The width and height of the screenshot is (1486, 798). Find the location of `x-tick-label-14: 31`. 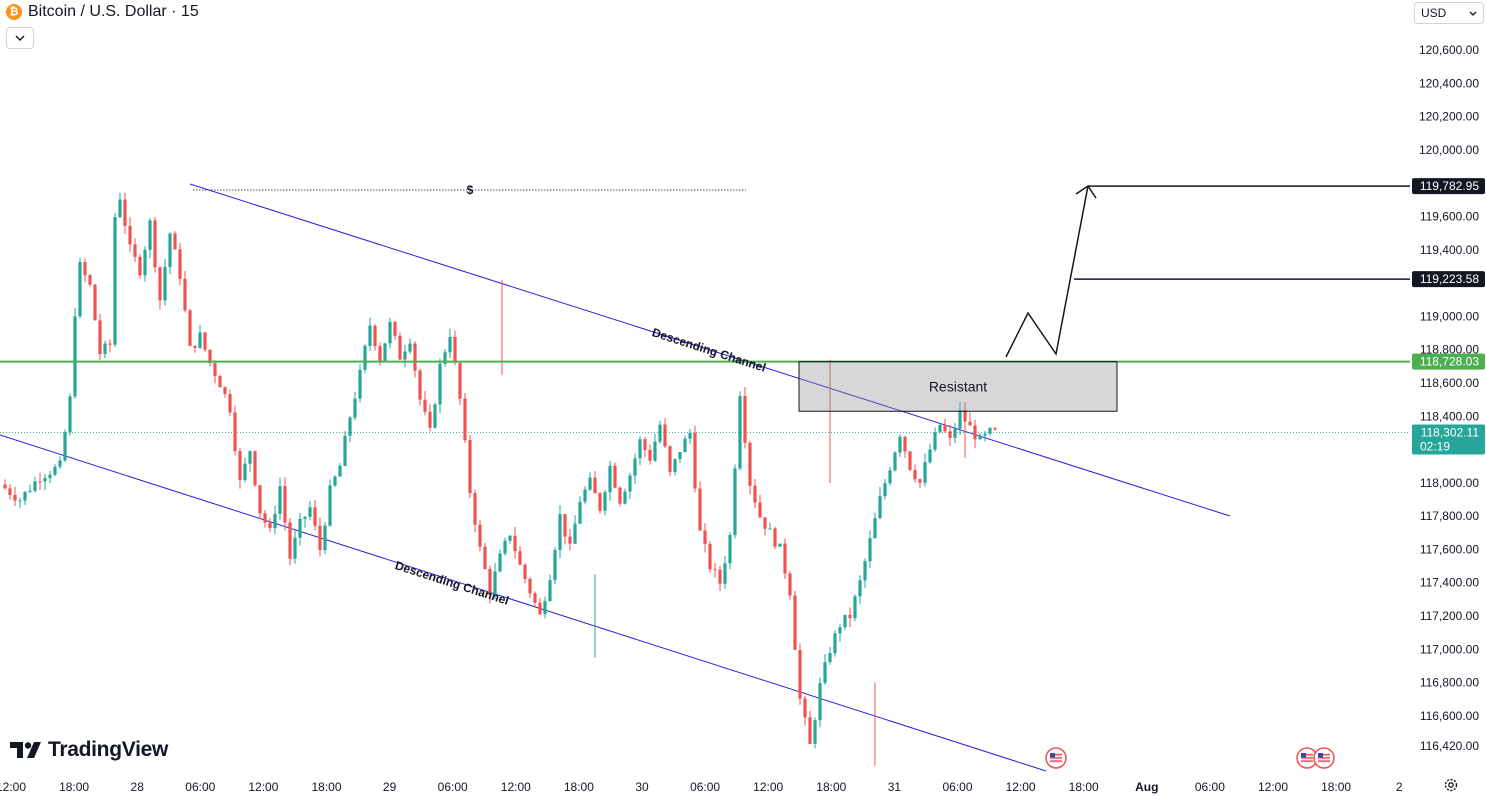

x-tick-label-14: 31 is located at coordinates (895, 787).